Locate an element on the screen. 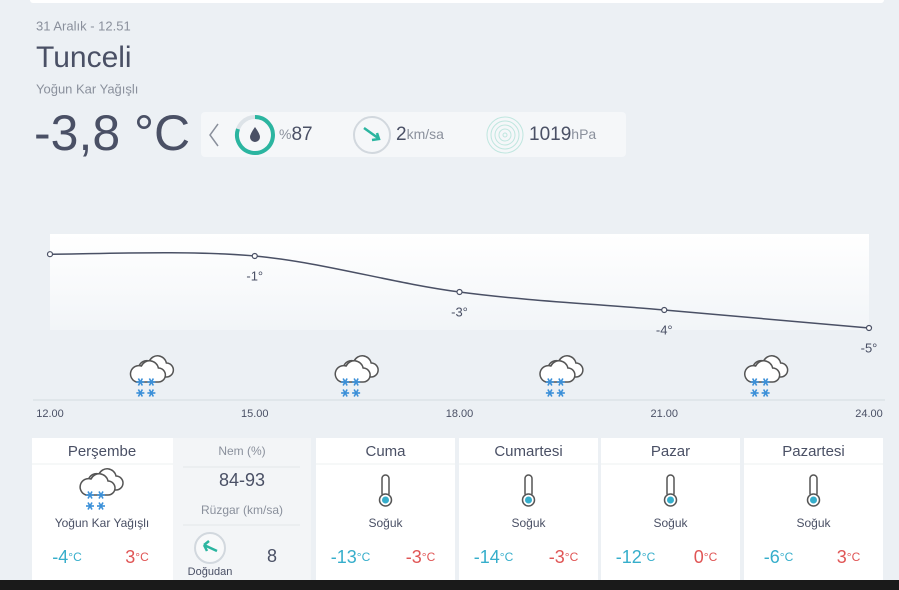 Image resolution: width=899 pixels, height=590 pixels. min-temp: -4°C is located at coordinates (67, 557).